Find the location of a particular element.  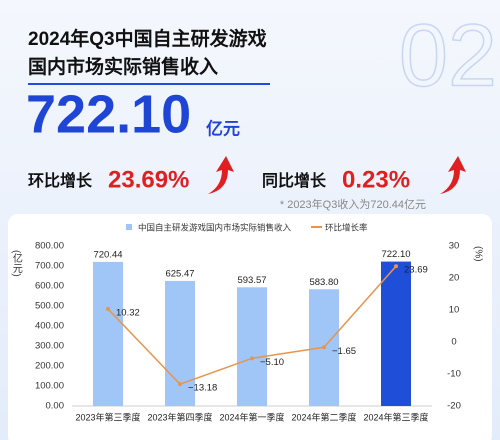

yoy-label: 同比增长 is located at coordinates (294, 180).